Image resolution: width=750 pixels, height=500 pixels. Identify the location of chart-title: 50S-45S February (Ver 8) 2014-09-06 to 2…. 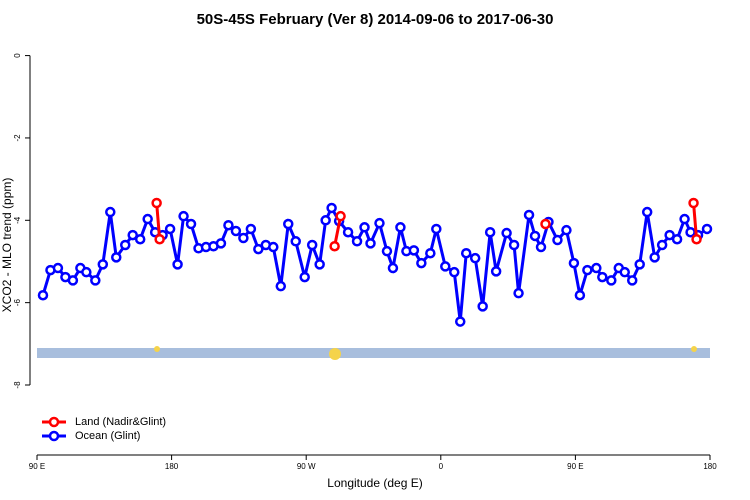
(375, 19).